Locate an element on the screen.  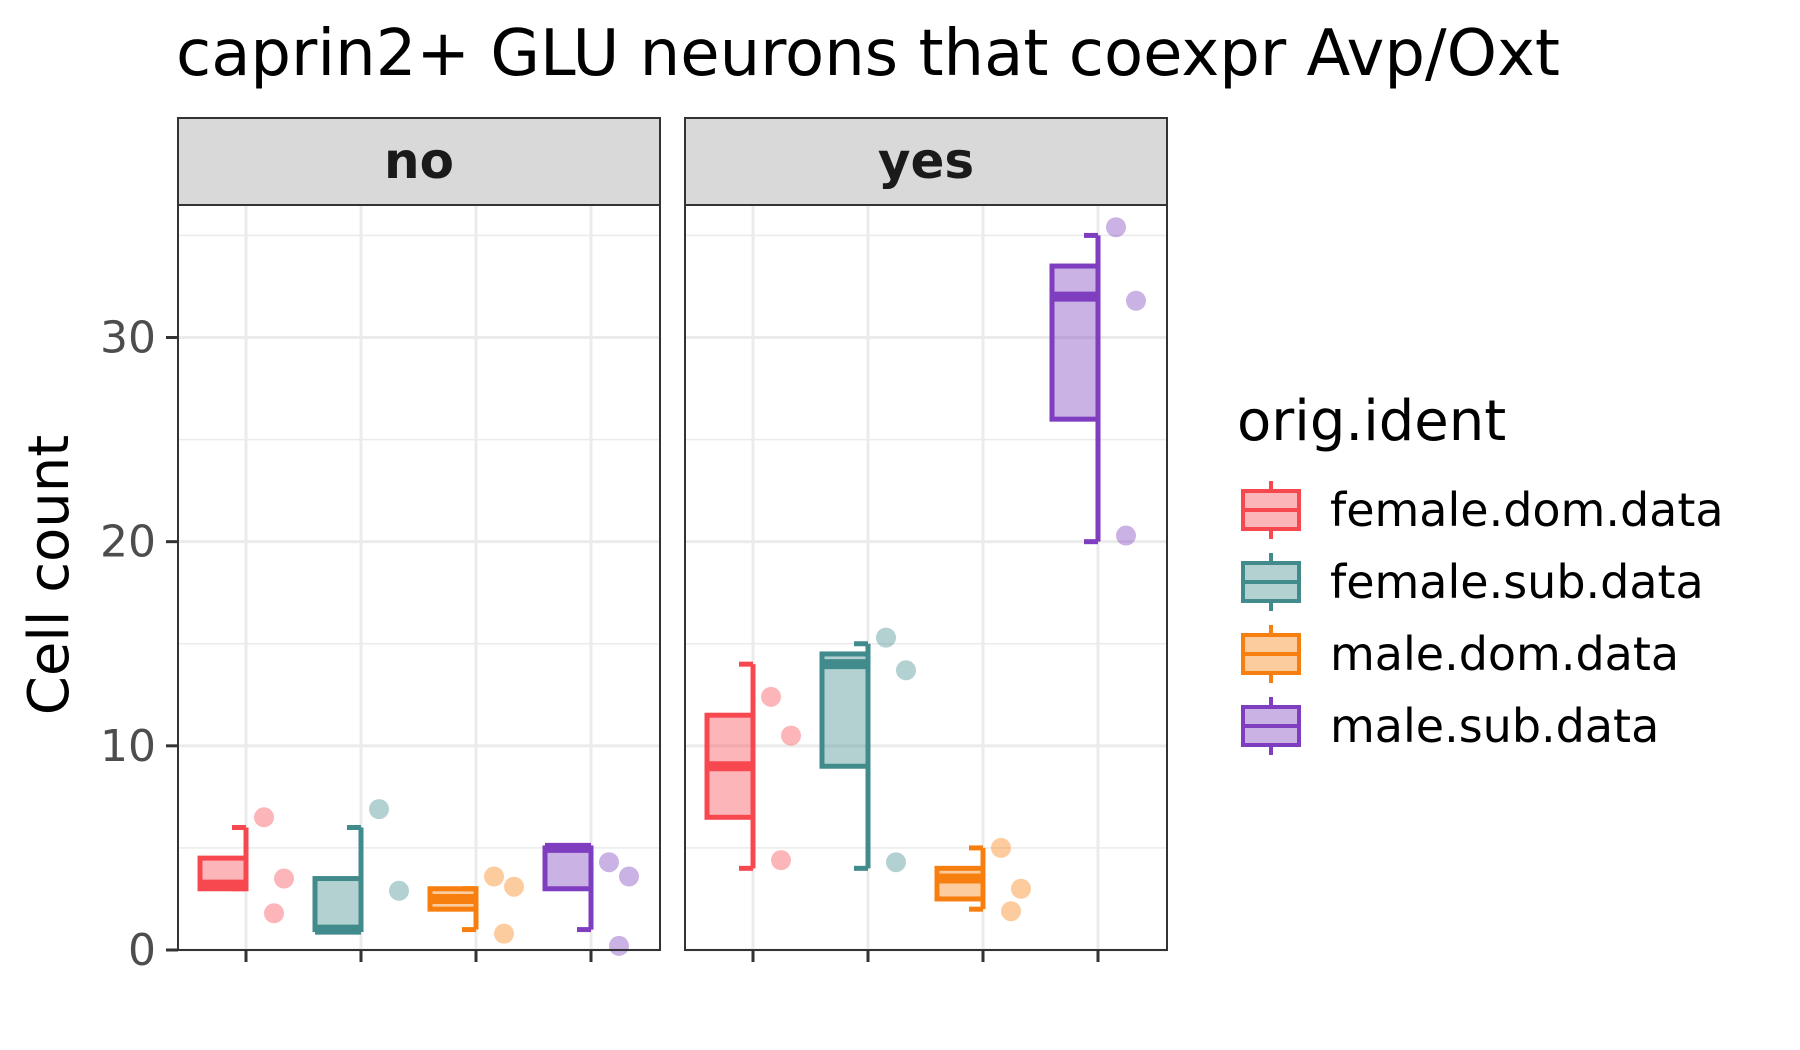
facet-label: yes is located at coordinates (926, 161).